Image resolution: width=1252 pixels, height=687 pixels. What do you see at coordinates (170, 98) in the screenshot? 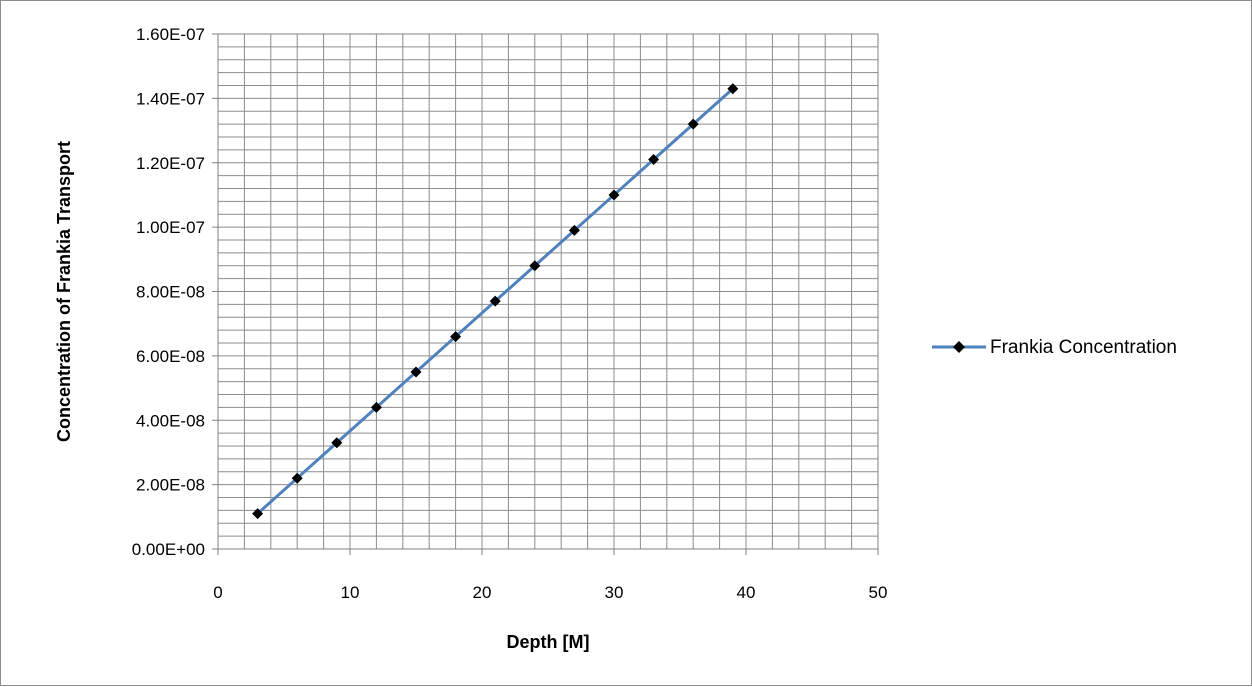
I see `y-tick-label: 1.40E-07` at bounding box center [170, 98].